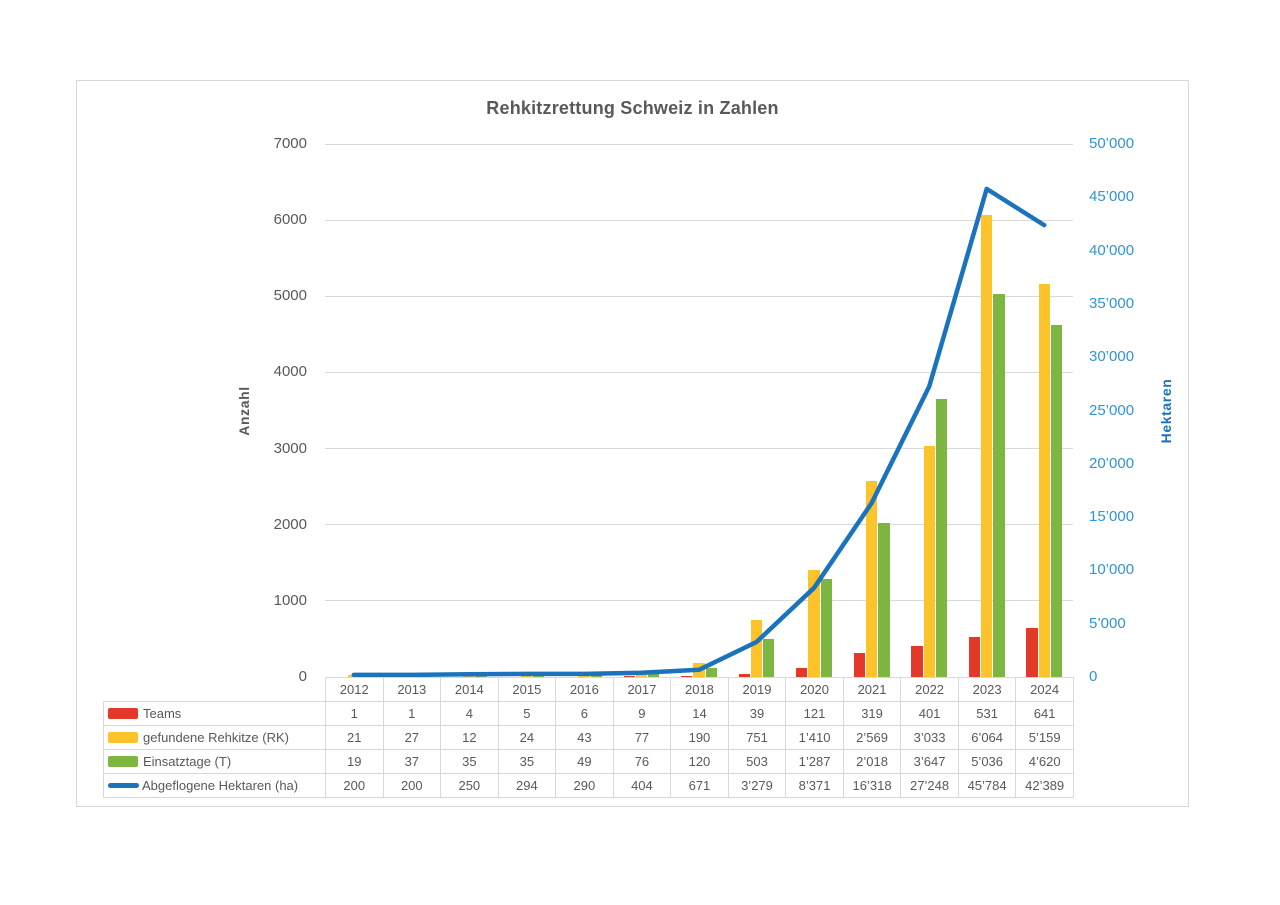  I want to click on left-axis-tick-label: 4000, so click(290, 372).